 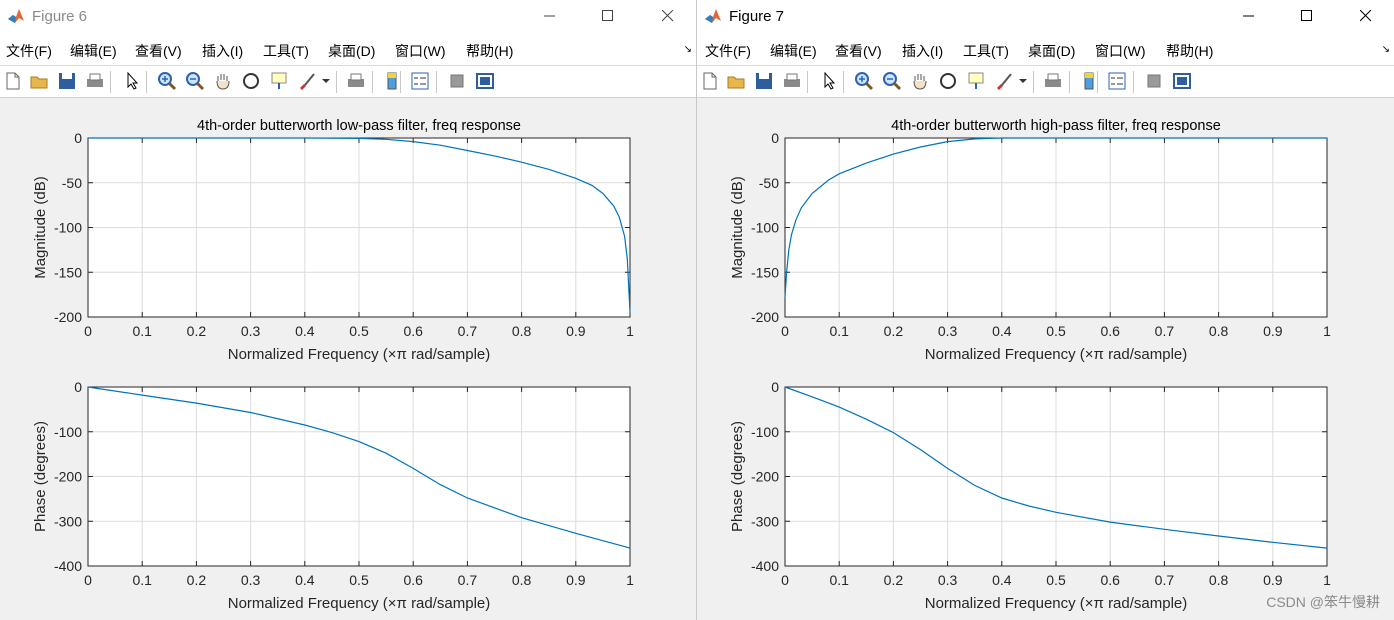 What do you see at coordinates (68, 272) in the screenshot?
I see `y-tick-label: -150` at bounding box center [68, 272].